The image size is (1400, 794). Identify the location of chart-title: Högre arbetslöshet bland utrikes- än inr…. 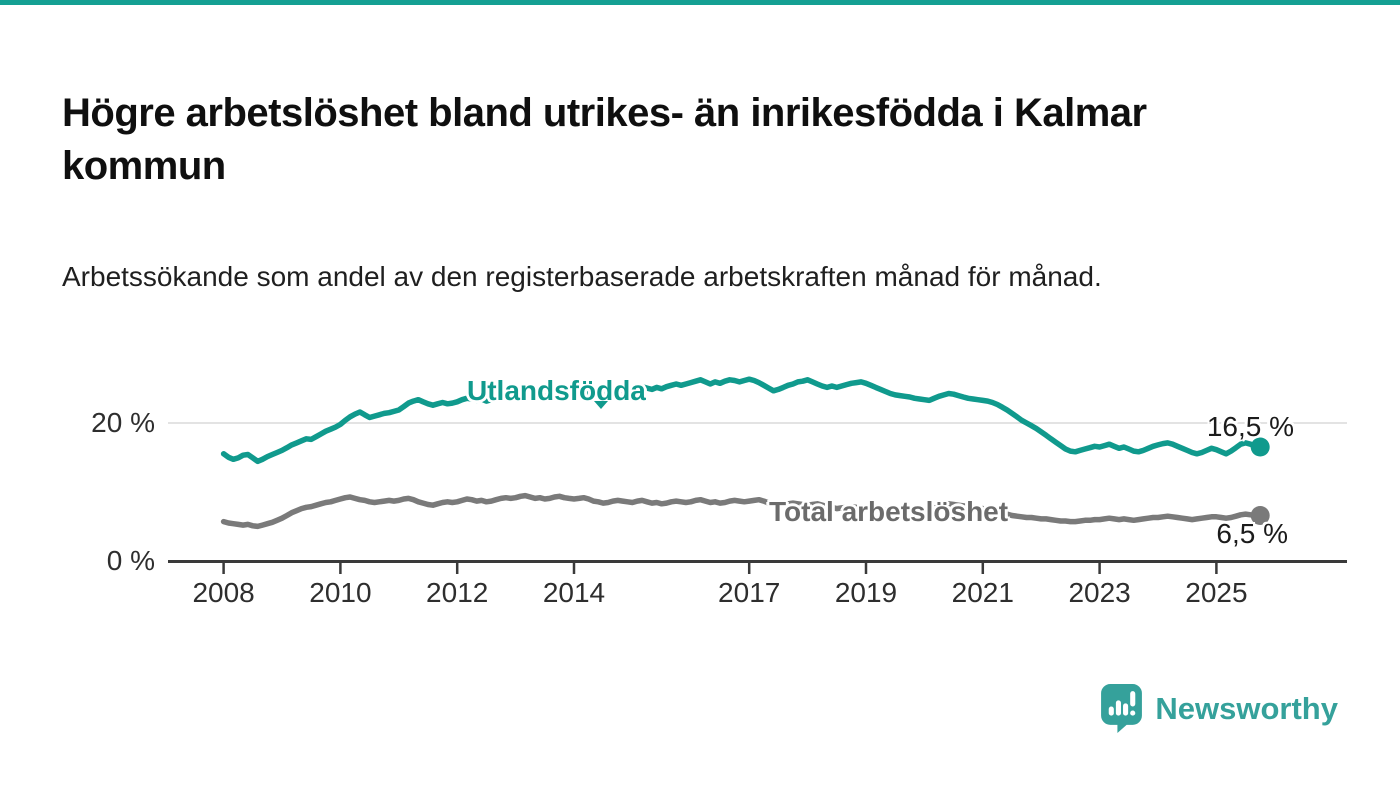
(604, 139).